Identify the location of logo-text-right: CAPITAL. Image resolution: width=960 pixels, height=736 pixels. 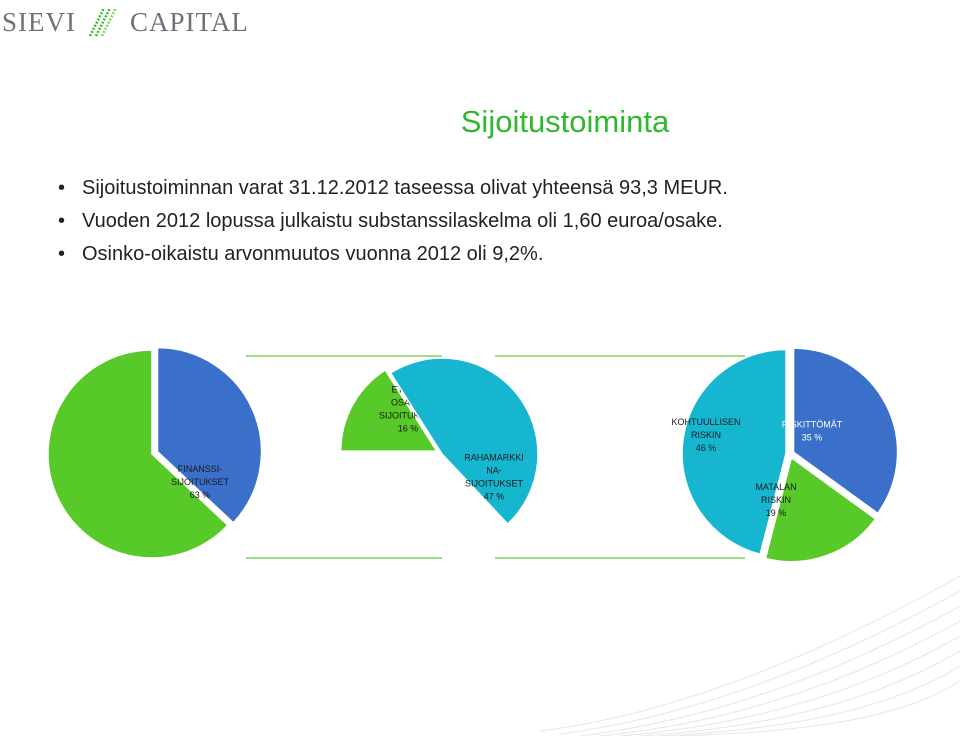
(189, 21).